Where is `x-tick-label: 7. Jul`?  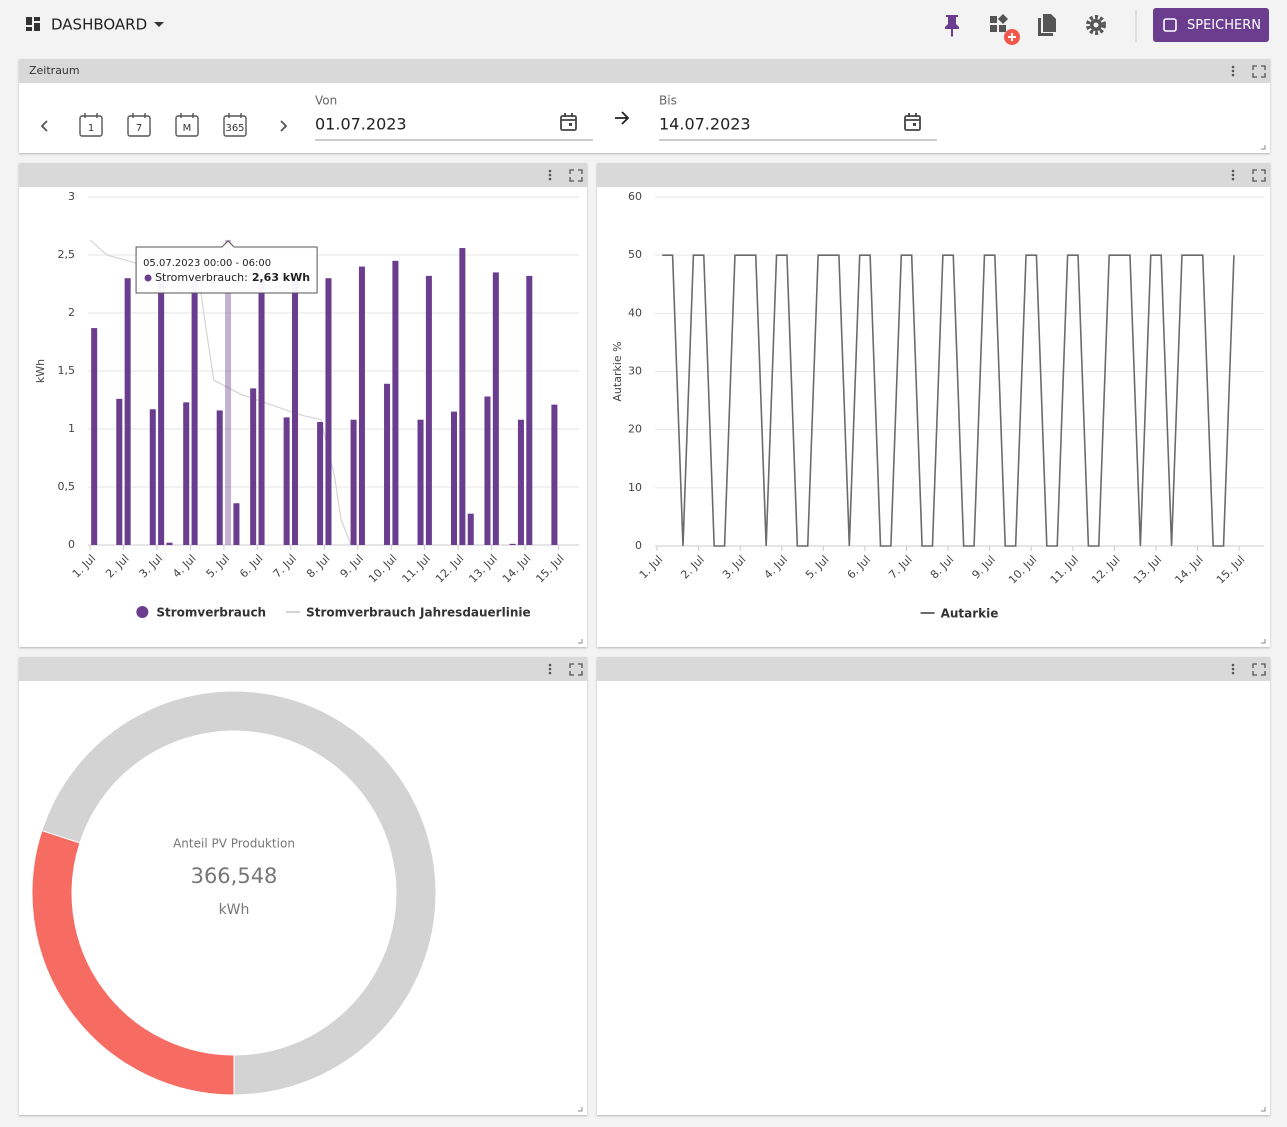
x-tick-label: 7. Jul is located at coordinates (900, 567).